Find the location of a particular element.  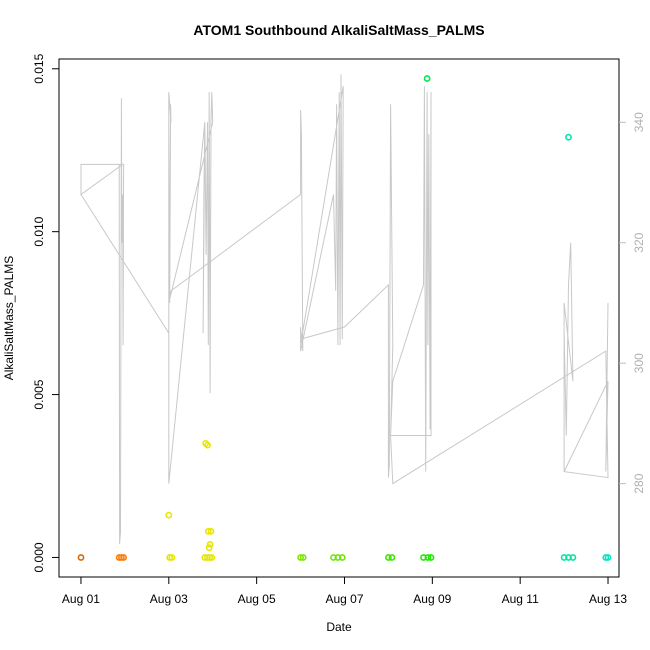

y-tick-label: 0.015 is located at coordinates (39, 68).